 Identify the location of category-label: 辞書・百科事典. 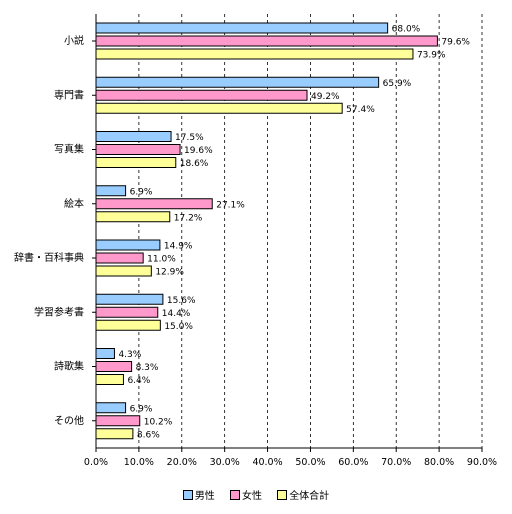
(49, 257).